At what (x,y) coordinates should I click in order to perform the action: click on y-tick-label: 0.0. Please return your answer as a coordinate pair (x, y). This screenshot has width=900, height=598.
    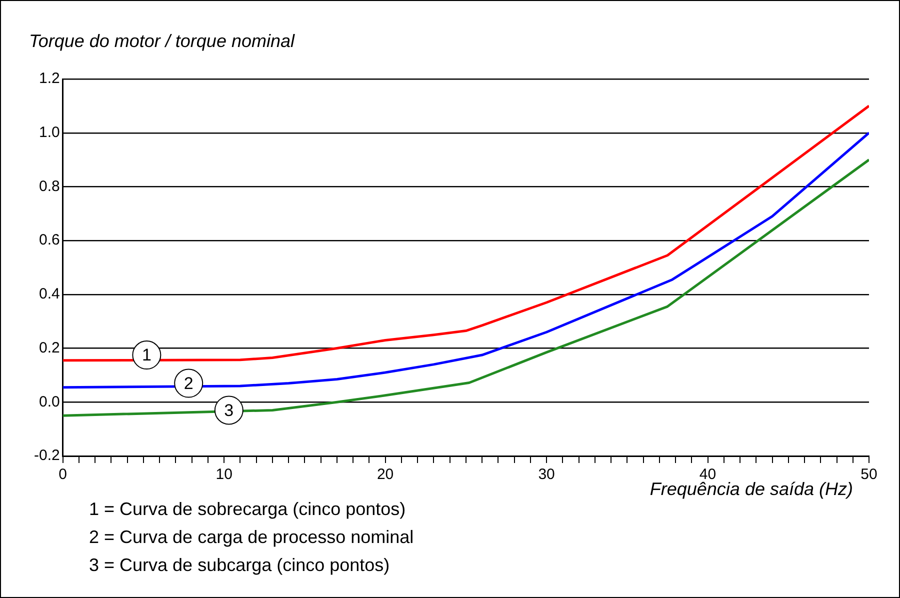
    Looking at the image, I should click on (49, 401).